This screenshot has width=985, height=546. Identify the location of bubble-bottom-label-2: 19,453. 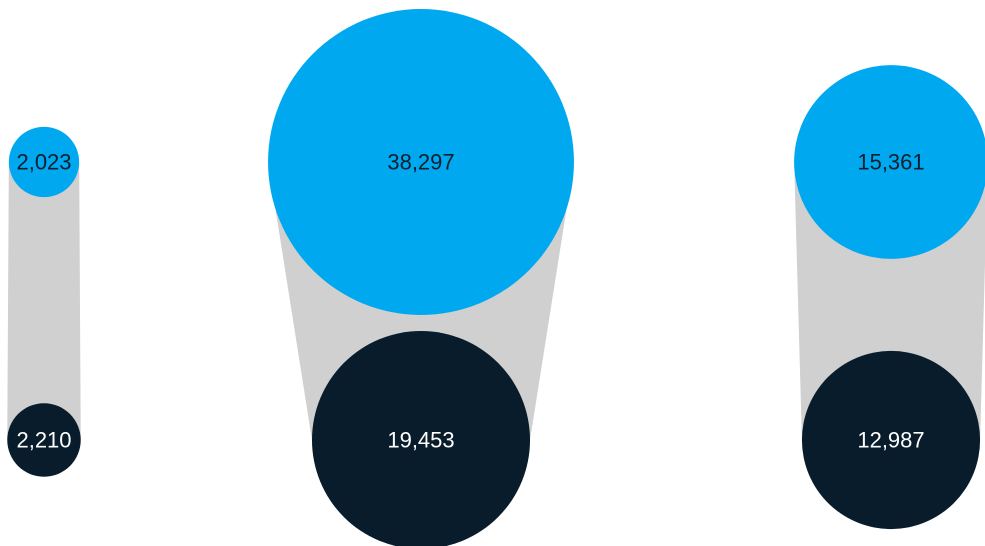
(420, 440).